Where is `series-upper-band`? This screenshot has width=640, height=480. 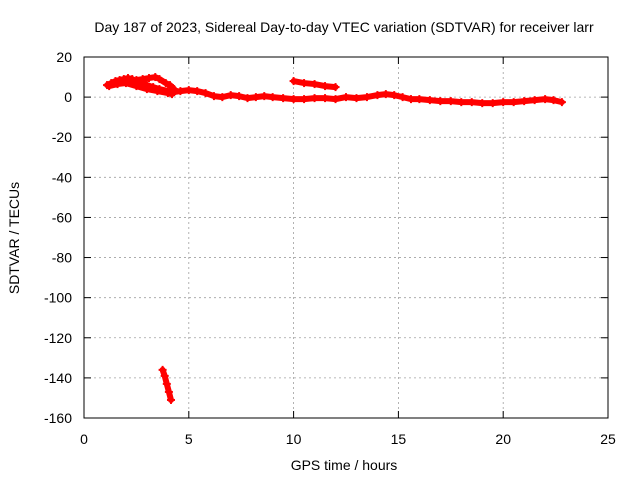
series-upper-band is located at coordinates (155, 83).